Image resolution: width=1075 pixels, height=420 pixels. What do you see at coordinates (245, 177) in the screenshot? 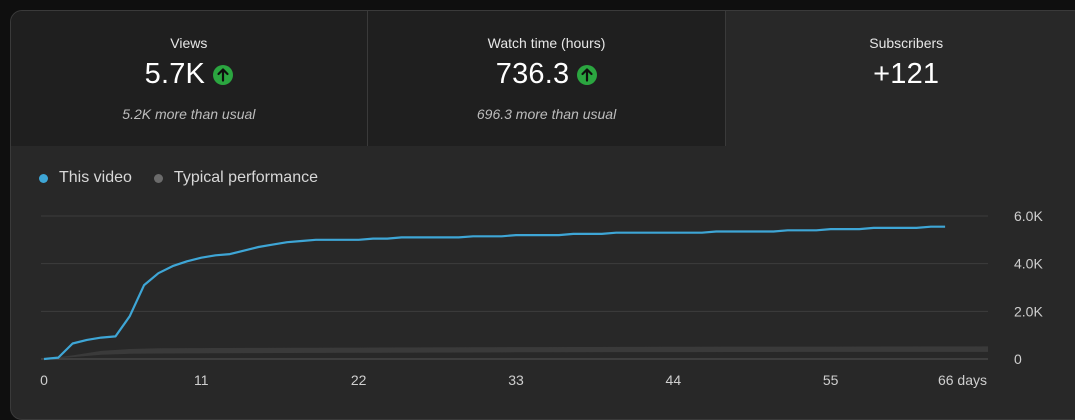
I see `legend-label: Typical performance` at bounding box center [245, 177].